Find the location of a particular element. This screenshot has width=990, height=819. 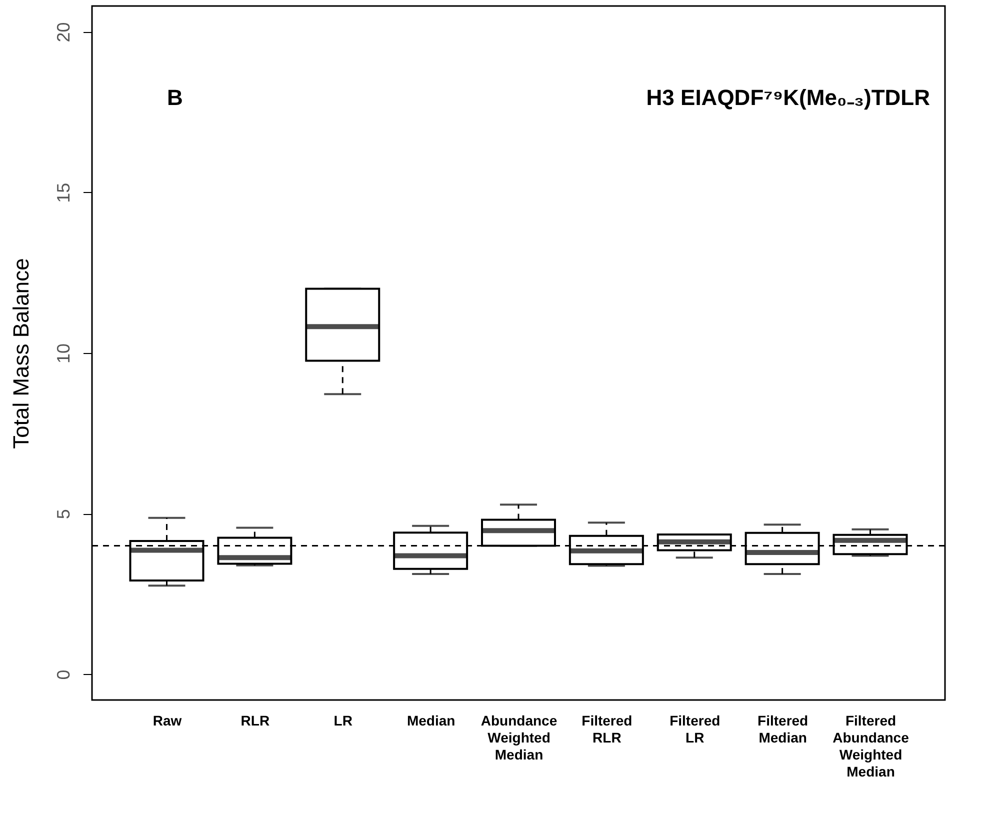

y-axis-title: Total Mass Balance is located at coordinates (21, 353).